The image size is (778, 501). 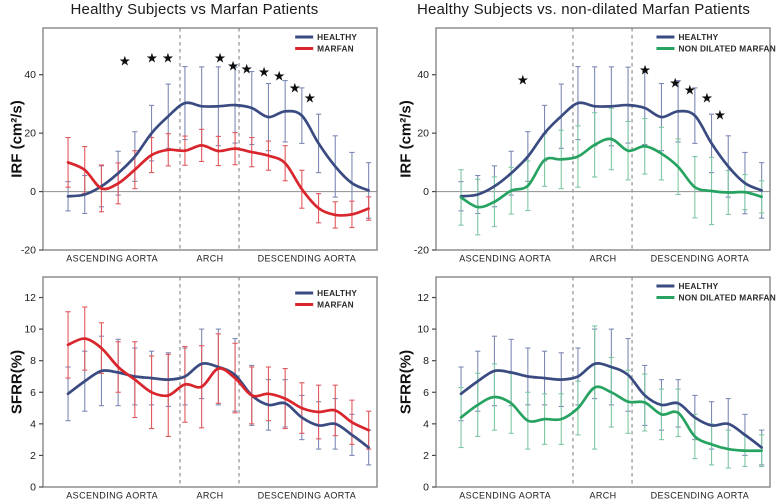 What do you see at coordinates (621, 93) in the screenshot?
I see `significance-stars: ★★★ ★★★` at bounding box center [621, 93].